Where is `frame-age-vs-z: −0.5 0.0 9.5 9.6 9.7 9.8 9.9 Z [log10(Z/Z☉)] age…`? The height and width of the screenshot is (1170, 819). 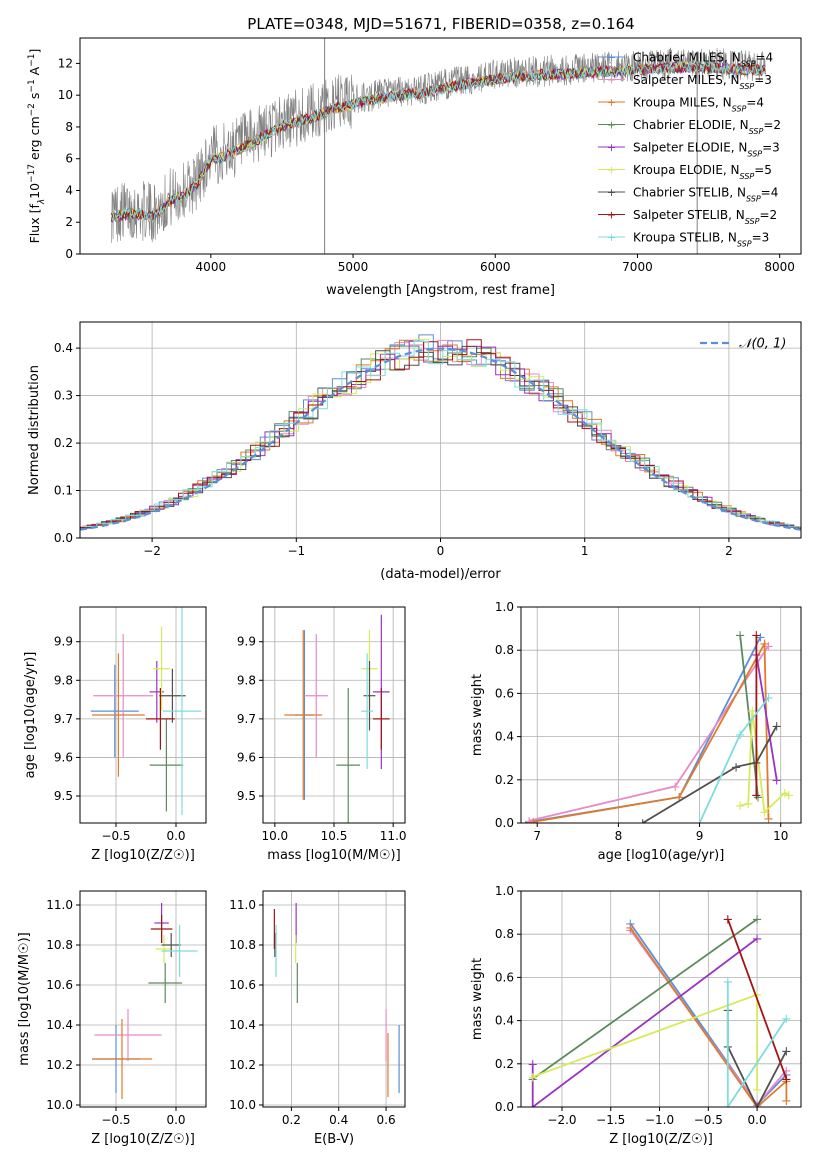 frame-age-vs-z: −0.5 0.0 9.5 9.6 9.7 9.8 9.9 Z [log10(Z/Z☉)] age… is located at coordinates (115, 734).